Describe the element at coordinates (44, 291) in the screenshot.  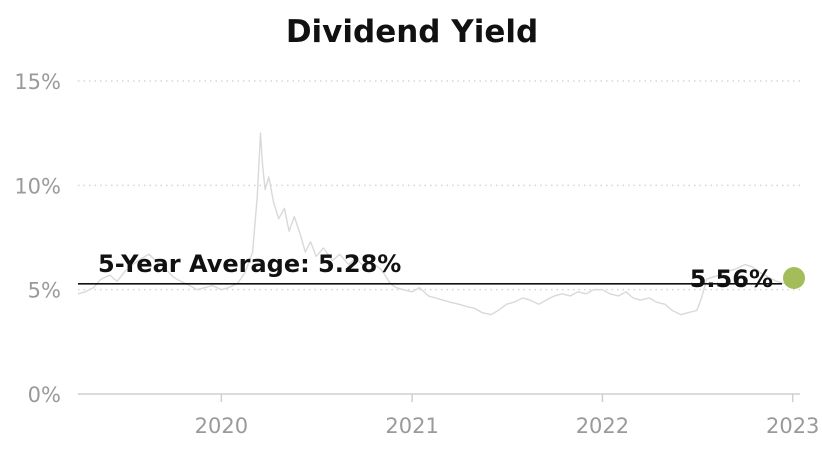
I see `y-tick-label: 5%` at that location.